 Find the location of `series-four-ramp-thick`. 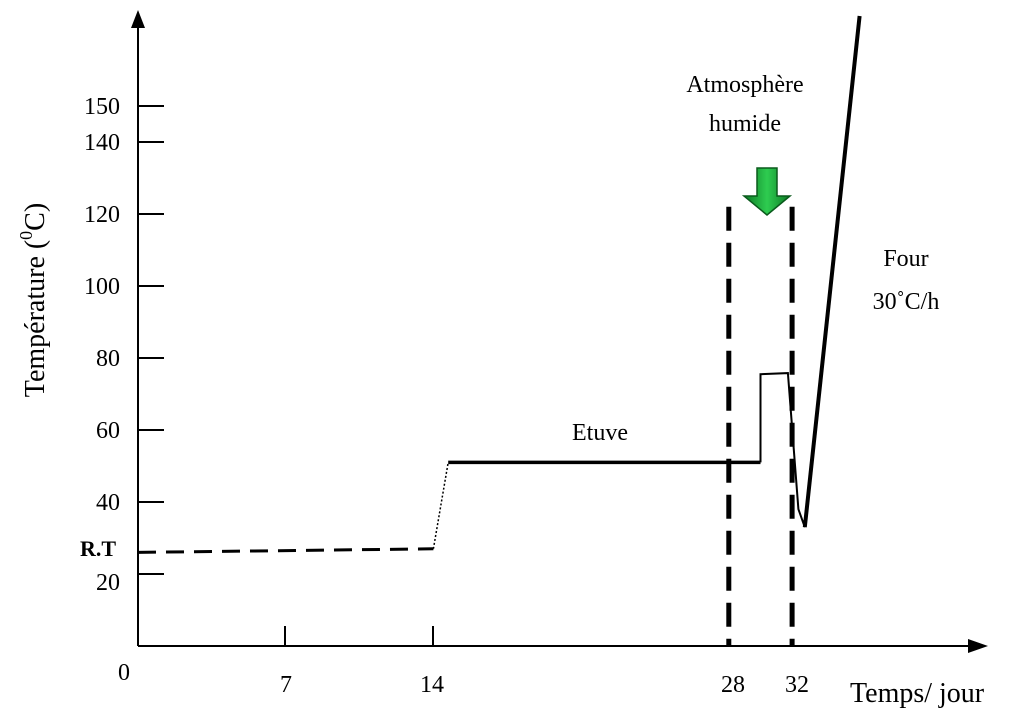

series-four-ramp-thick is located at coordinates (832, 271).